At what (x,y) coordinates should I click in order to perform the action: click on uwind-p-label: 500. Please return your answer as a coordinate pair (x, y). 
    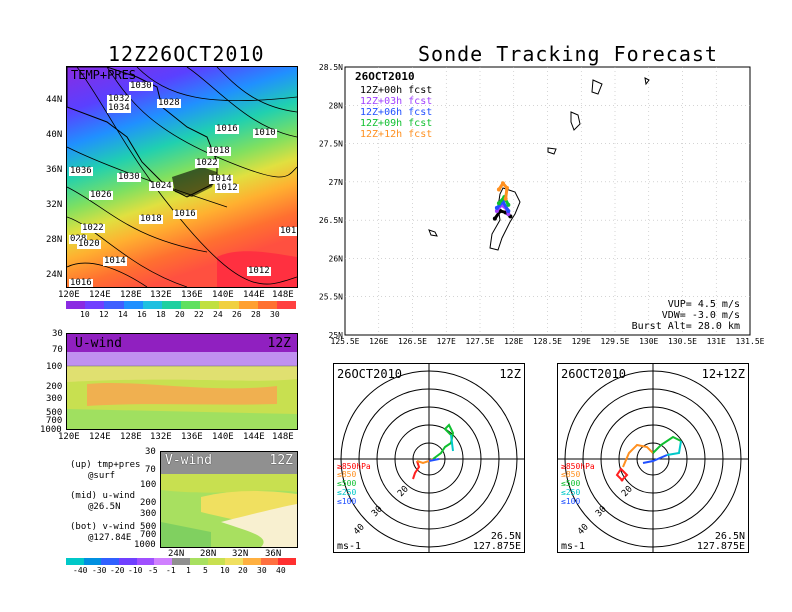
    Looking at the image, I should click on (54, 413).